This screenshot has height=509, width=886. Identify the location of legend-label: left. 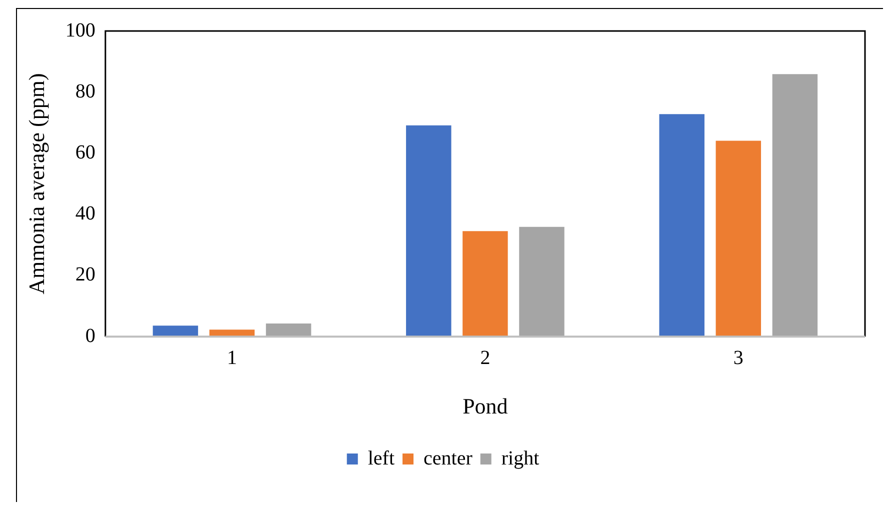
(381, 458).